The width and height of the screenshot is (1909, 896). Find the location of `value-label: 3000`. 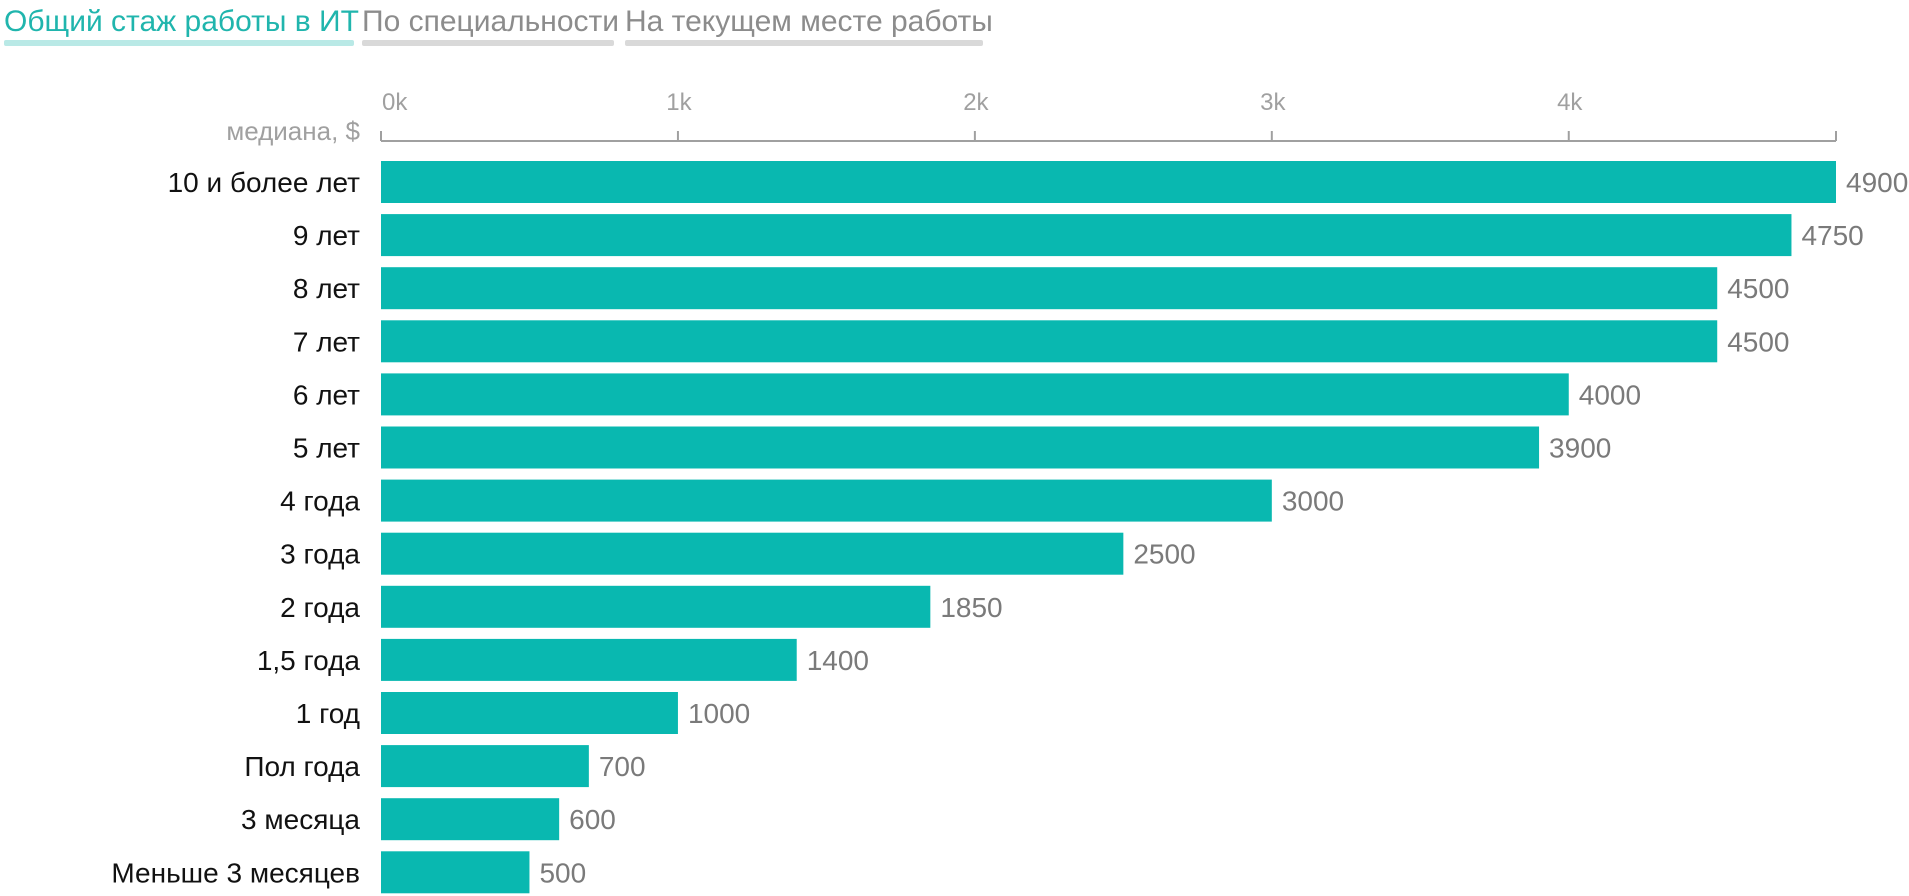

value-label: 3000 is located at coordinates (1313, 501).